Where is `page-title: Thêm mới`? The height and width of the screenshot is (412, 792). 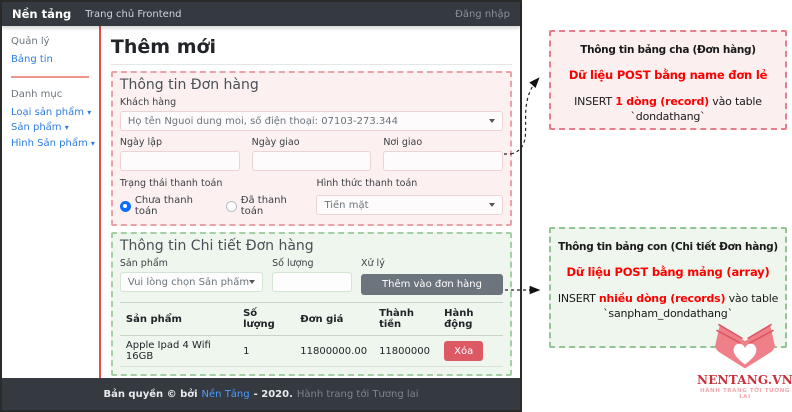 page-title: Thêm mới is located at coordinates (163, 47).